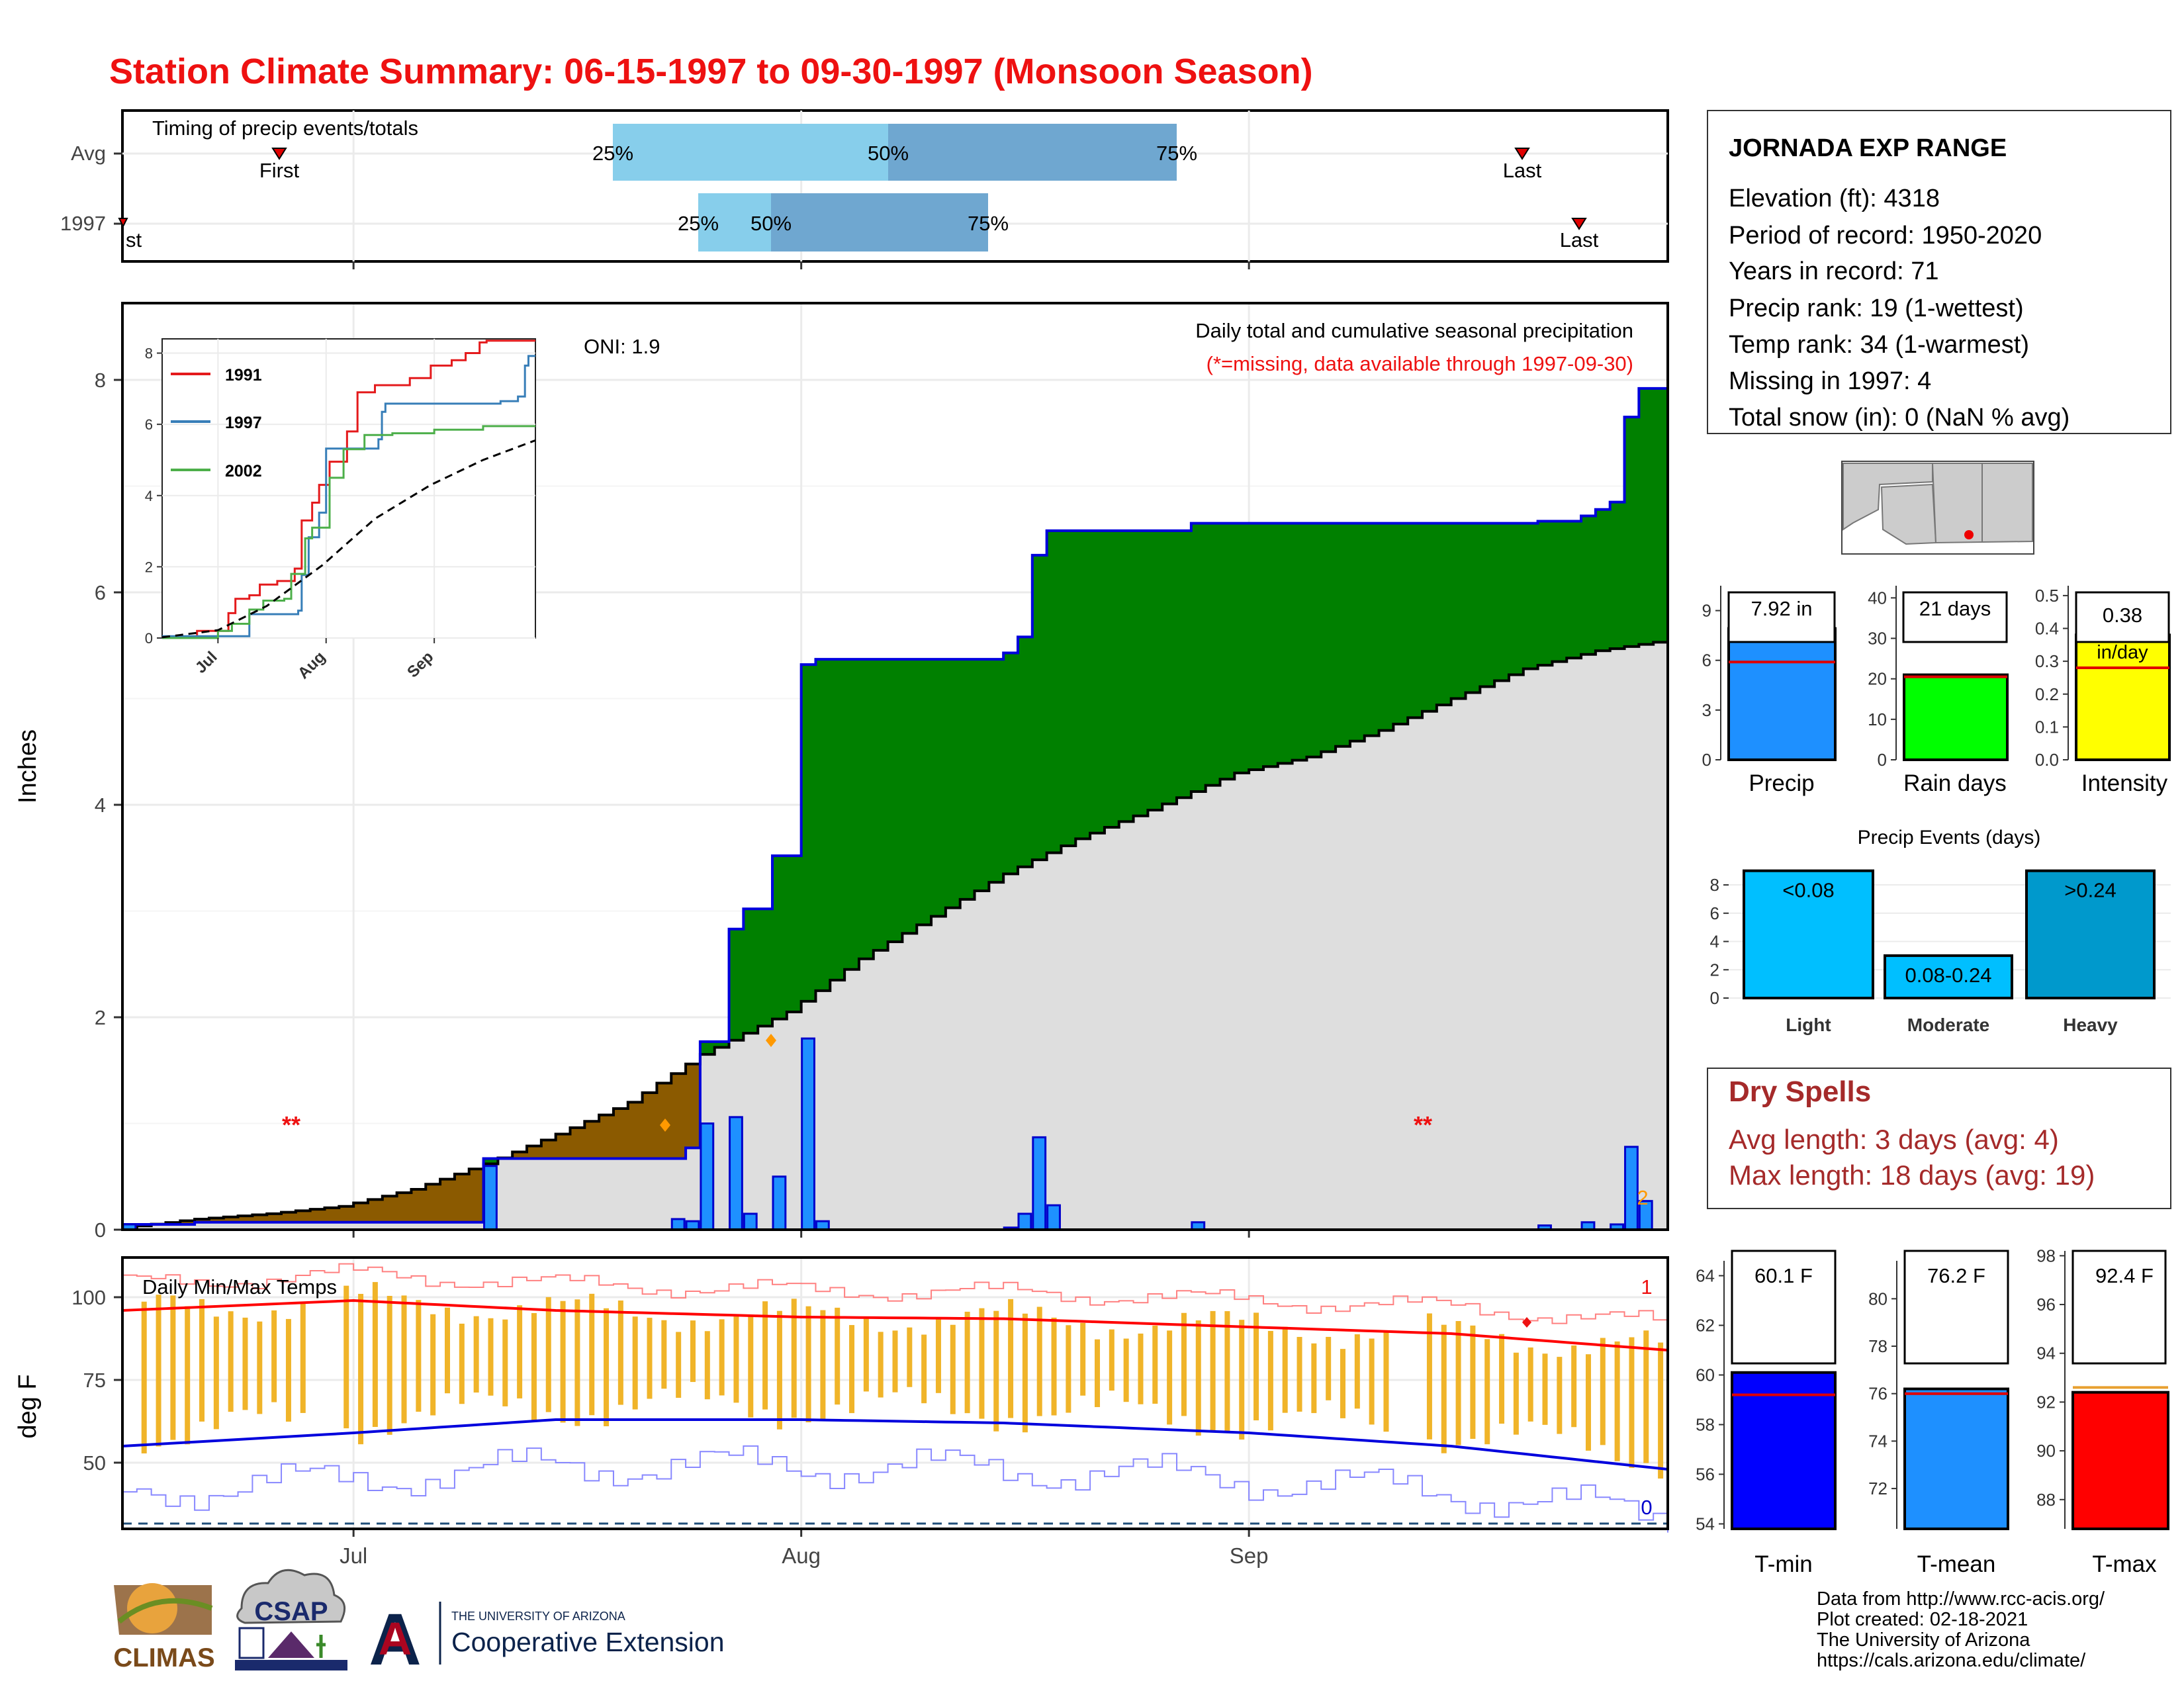  I want to click on precip-ytick-label: 6, so click(100, 592).